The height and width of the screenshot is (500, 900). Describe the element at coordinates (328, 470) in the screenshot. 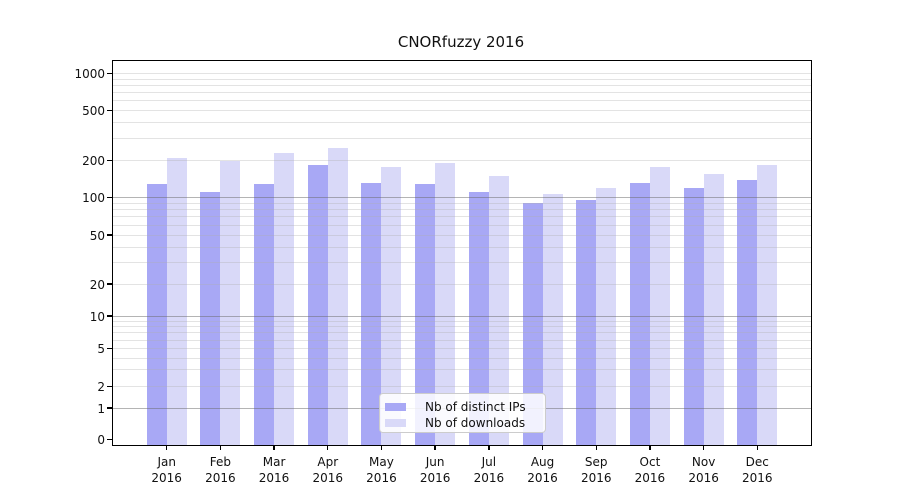

I see `x-tick-label-apr: Apr 2016` at that location.